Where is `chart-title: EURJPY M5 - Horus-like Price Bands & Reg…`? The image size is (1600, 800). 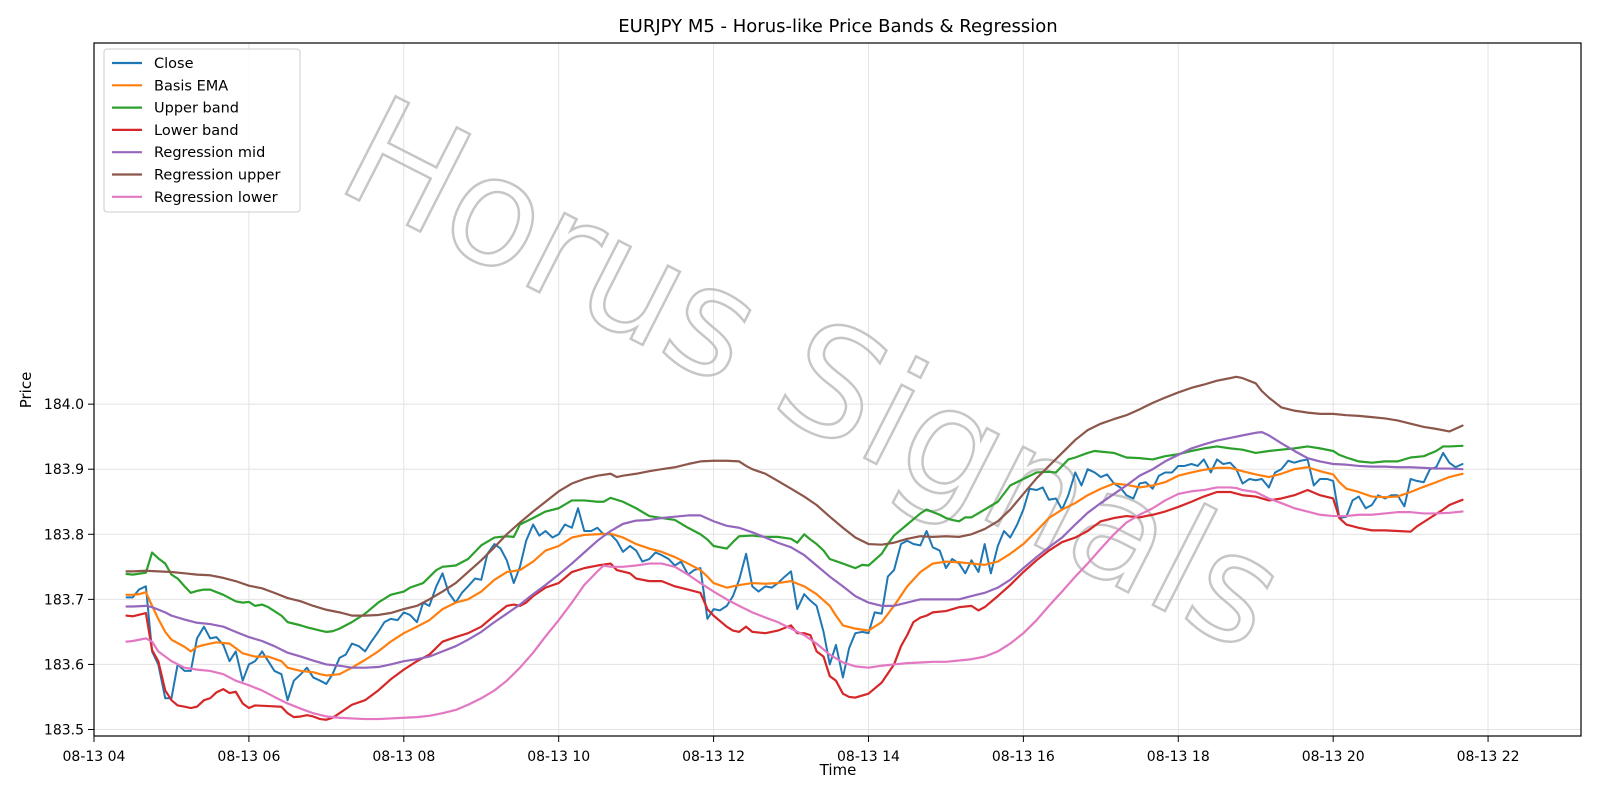 chart-title: EURJPY M5 - Horus-like Price Bands & Reg… is located at coordinates (837, 26).